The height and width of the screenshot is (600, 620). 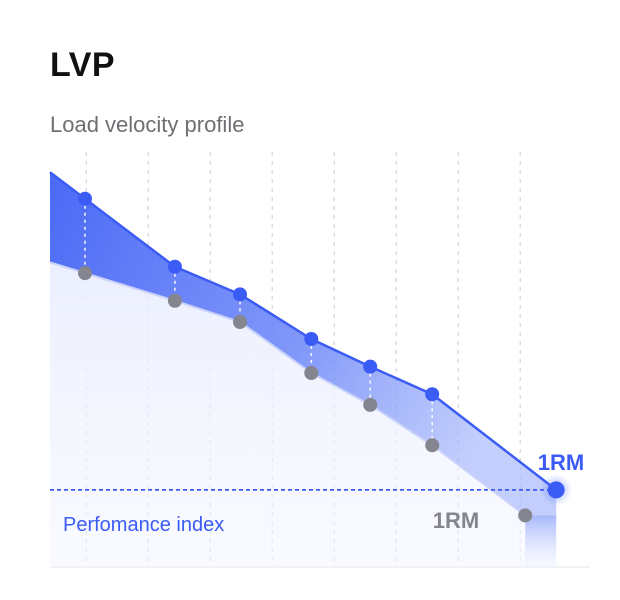 What do you see at coordinates (83, 65) in the screenshot?
I see `chart-title: LVP` at bounding box center [83, 65].